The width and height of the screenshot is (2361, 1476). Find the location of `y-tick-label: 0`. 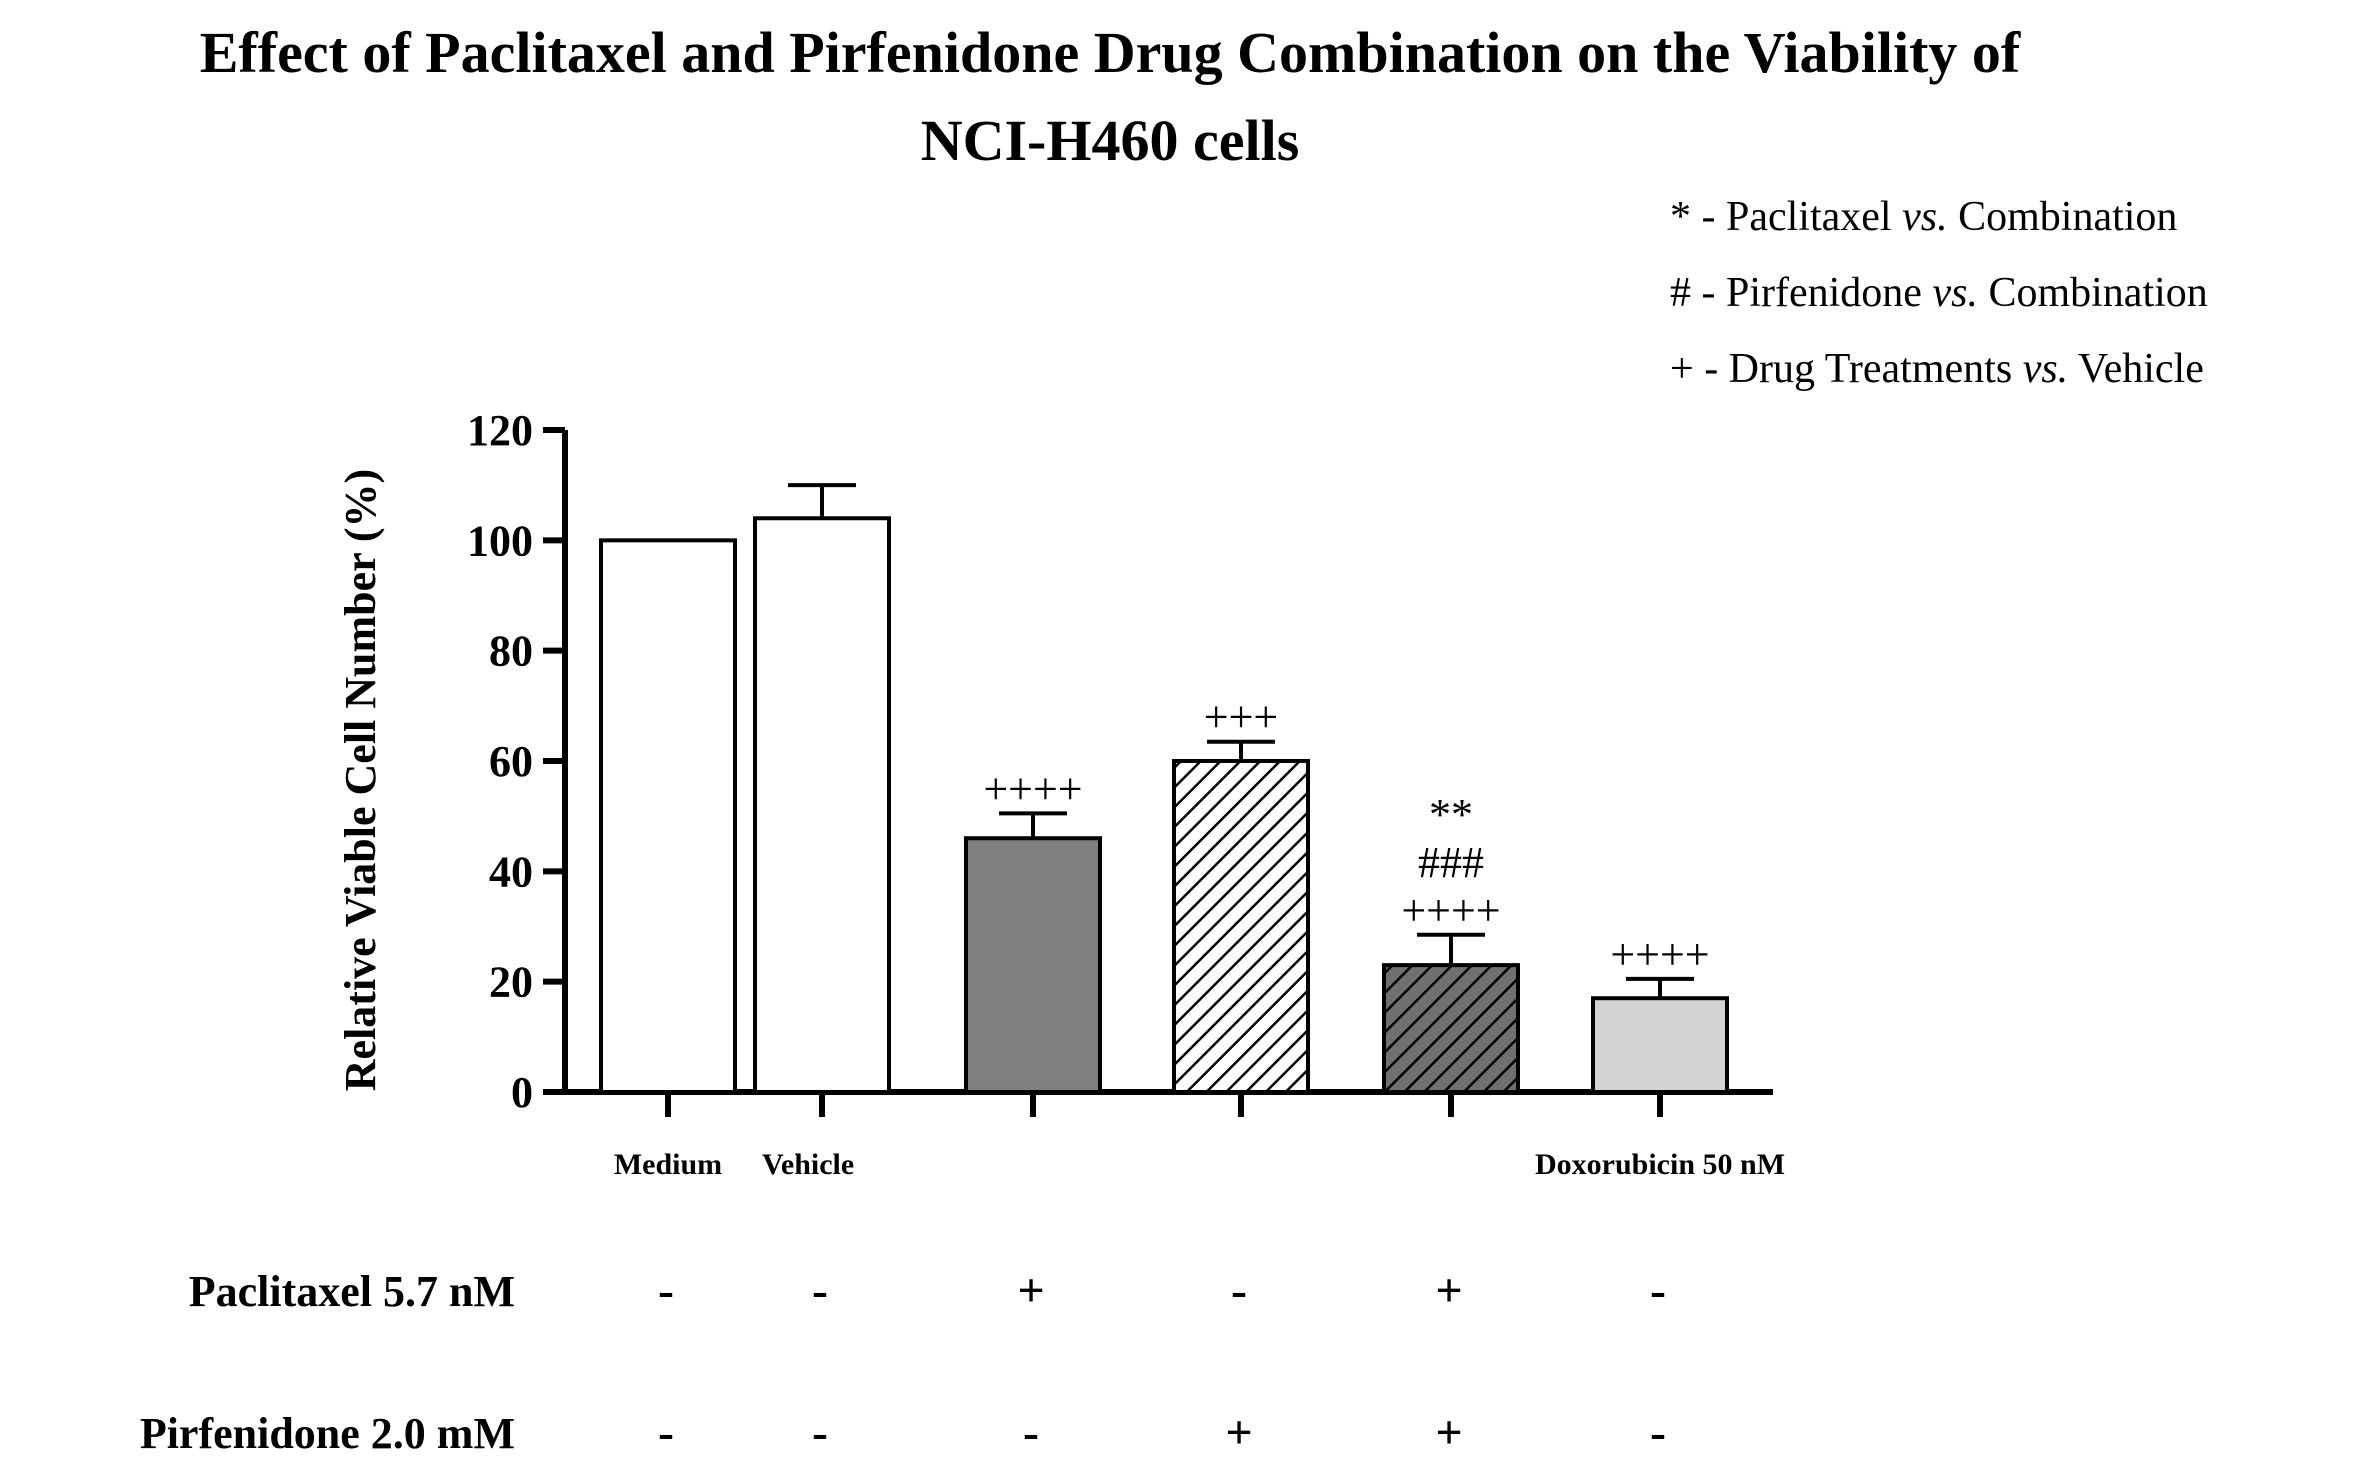

y-tick-label: 0 is located at coordinates (522, 1092).